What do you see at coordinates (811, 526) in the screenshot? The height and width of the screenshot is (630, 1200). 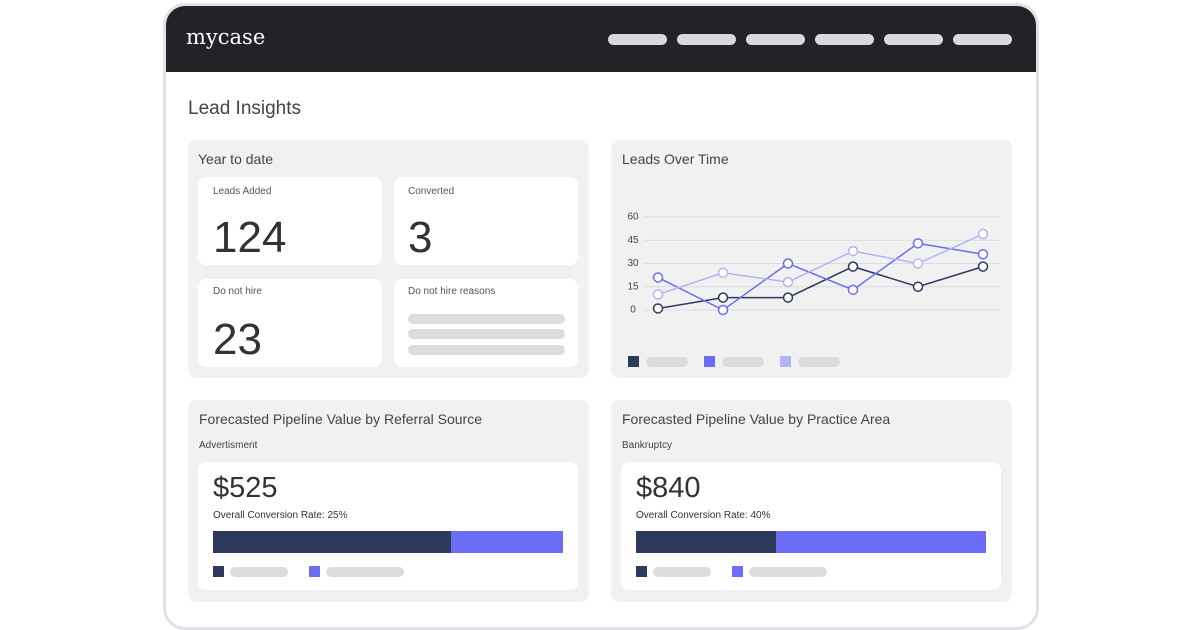 I see `pipeline-box: $840 Overall Conversion Rate: 40%` at bounding box center [811, 526].